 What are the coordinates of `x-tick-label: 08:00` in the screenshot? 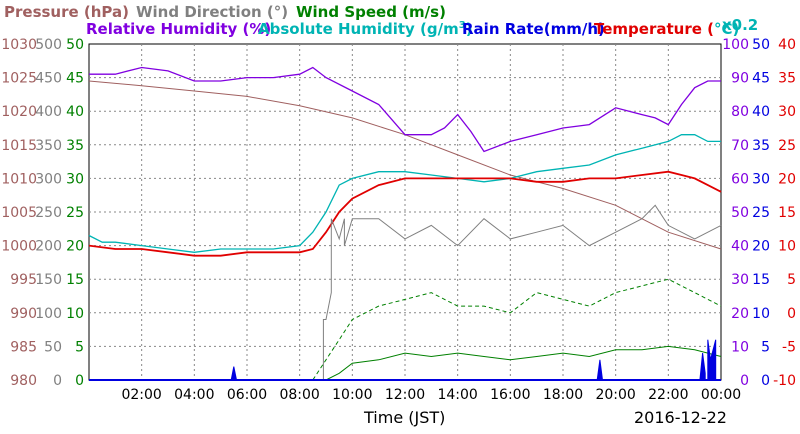 It's located at (299, 395).